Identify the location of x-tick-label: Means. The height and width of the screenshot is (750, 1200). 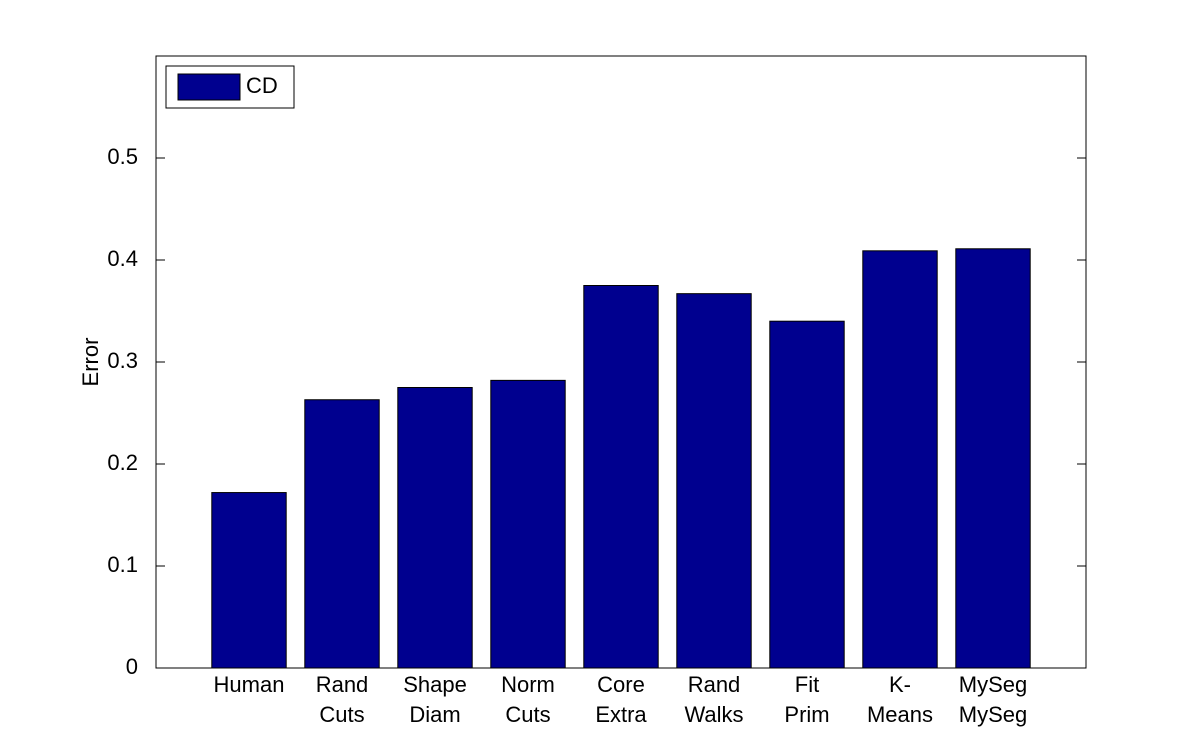
(900, 714).